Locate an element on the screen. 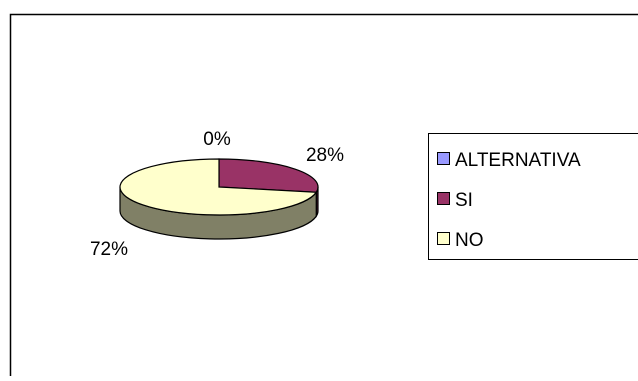 This screenshot has width=638, height=381. data-label-no: 72% is located at coordinates (109, 249).